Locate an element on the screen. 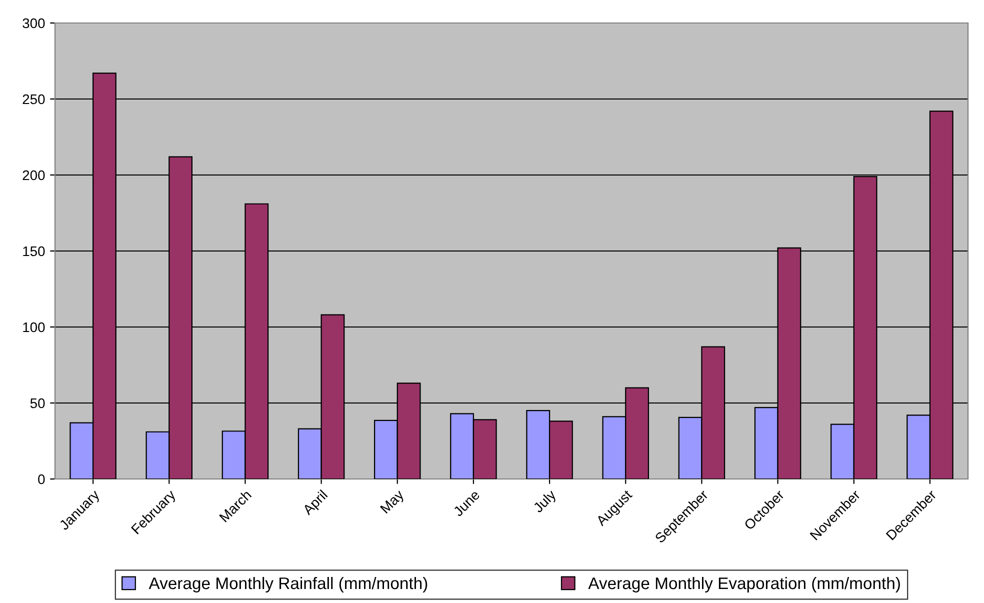  x-tick-label: July is located at coordinates (545, 502).